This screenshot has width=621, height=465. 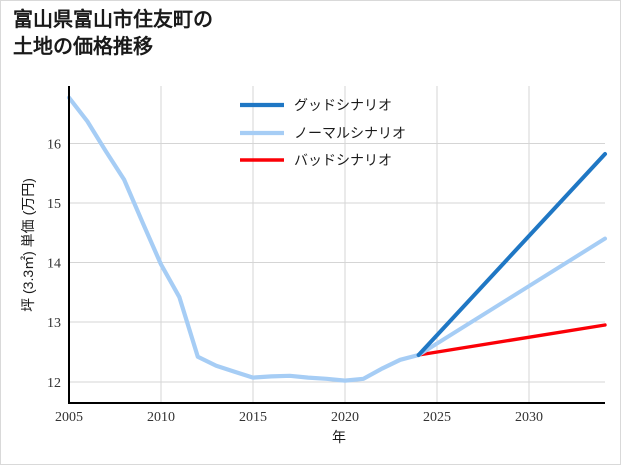 I want to click on page-title: 富山県富山市住友町の 土地の価格推移, so click(x=113, y=33).